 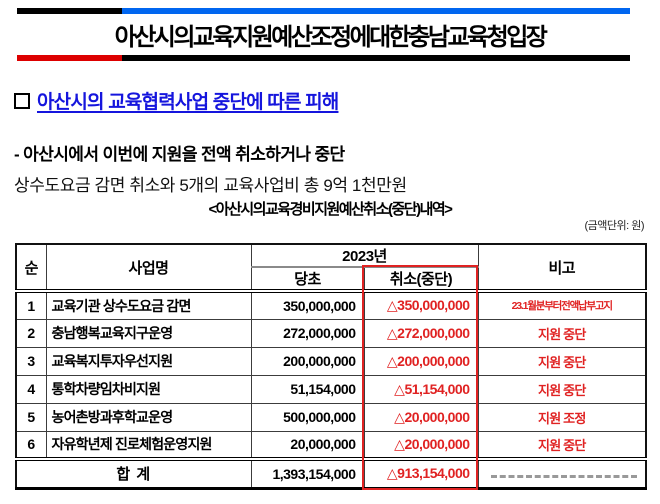 What do you see at coordinates (614, 226) in the screenshot?
I see `currency-unit-note: (금액단위: 원)` at bounding box center [614, 226].